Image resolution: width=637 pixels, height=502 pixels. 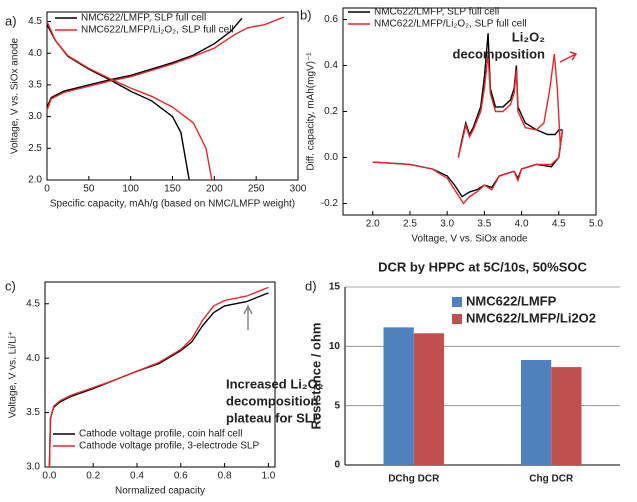 What do you see at coordinates (331, 157) in the screenshot?
I see `y-tick-label: 0.0` at bounding box center [331, 157].